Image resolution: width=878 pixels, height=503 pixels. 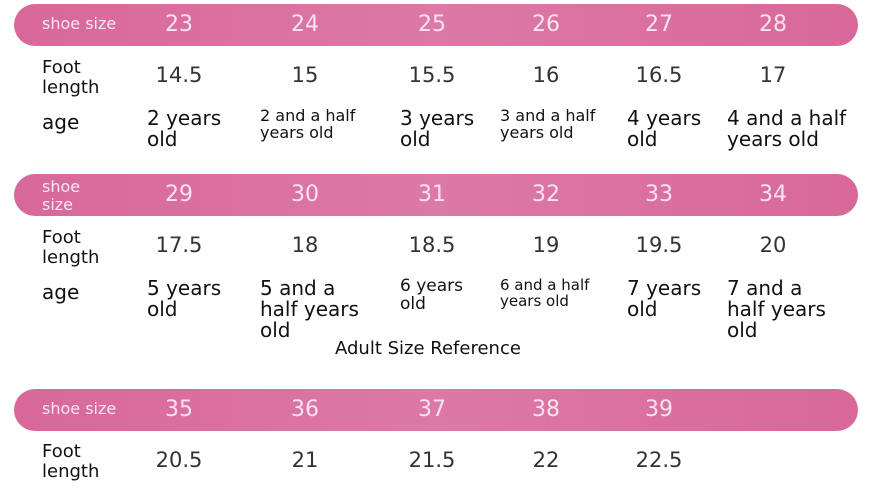 I want to click on shoe-size: 29, so click(x=179, y=194).